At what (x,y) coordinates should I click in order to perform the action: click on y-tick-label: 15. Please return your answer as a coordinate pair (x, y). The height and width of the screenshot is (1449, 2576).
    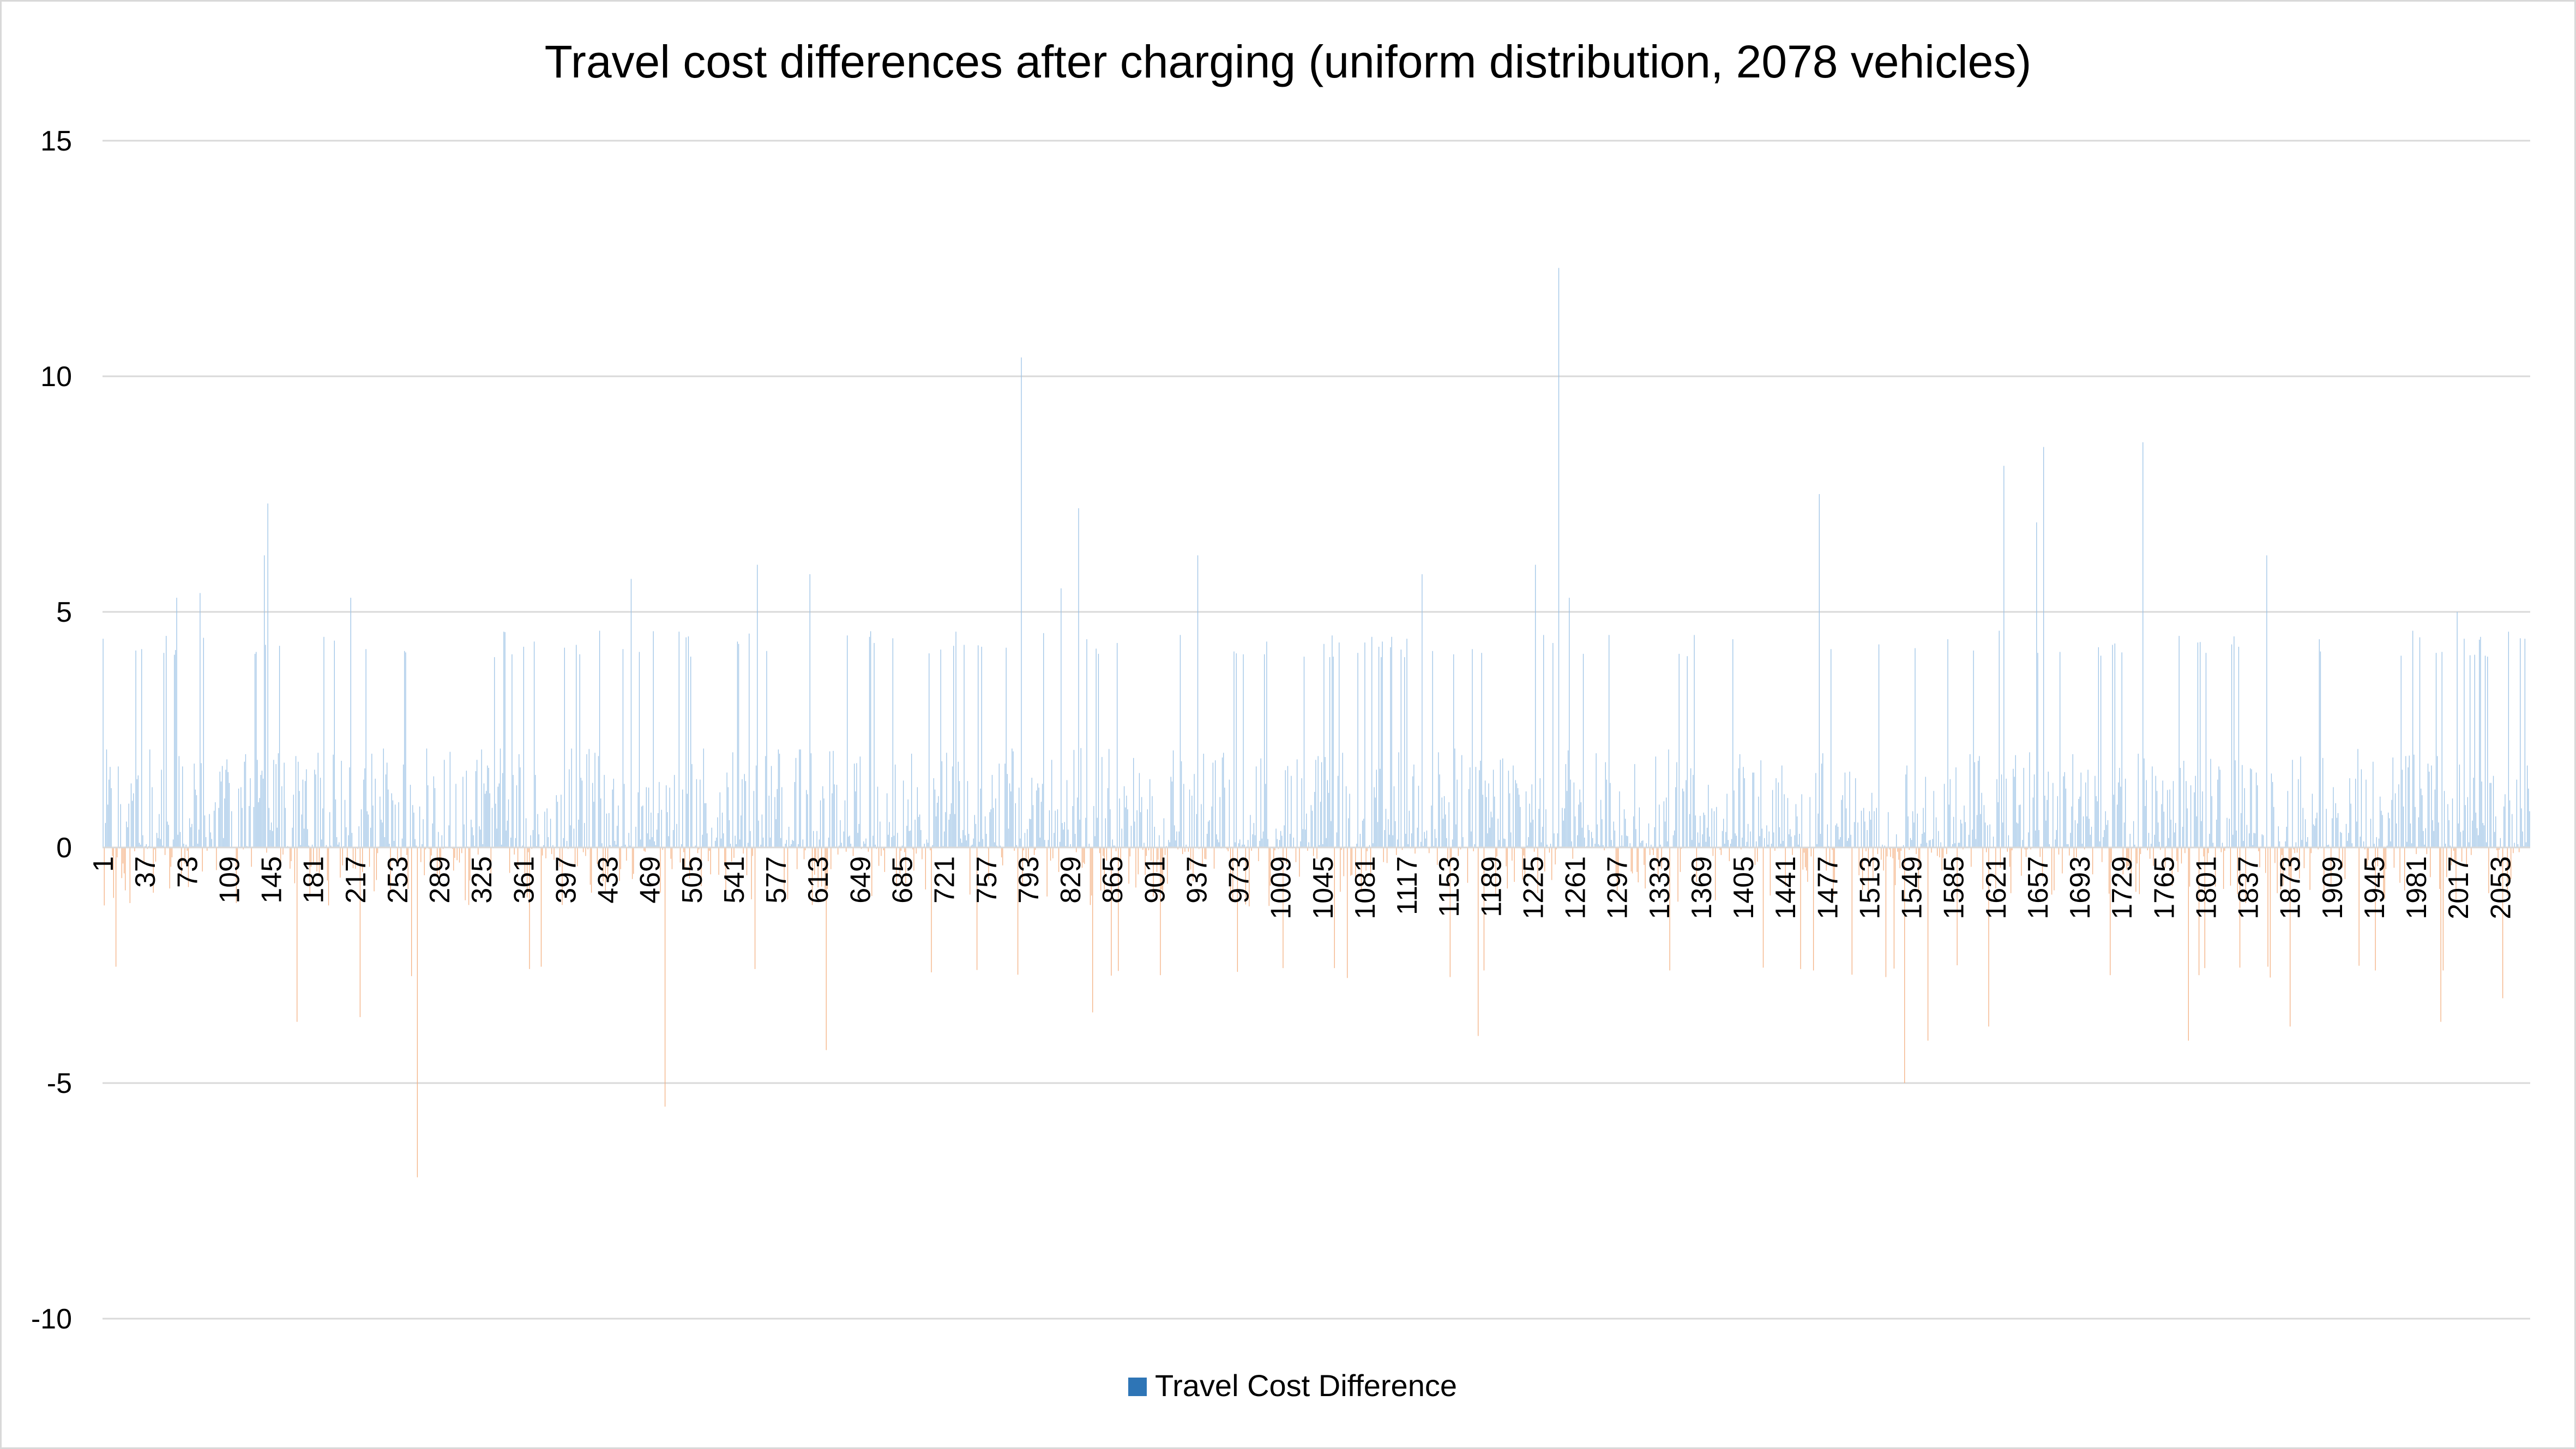
    Looking at the image, I should click on (56, 141).